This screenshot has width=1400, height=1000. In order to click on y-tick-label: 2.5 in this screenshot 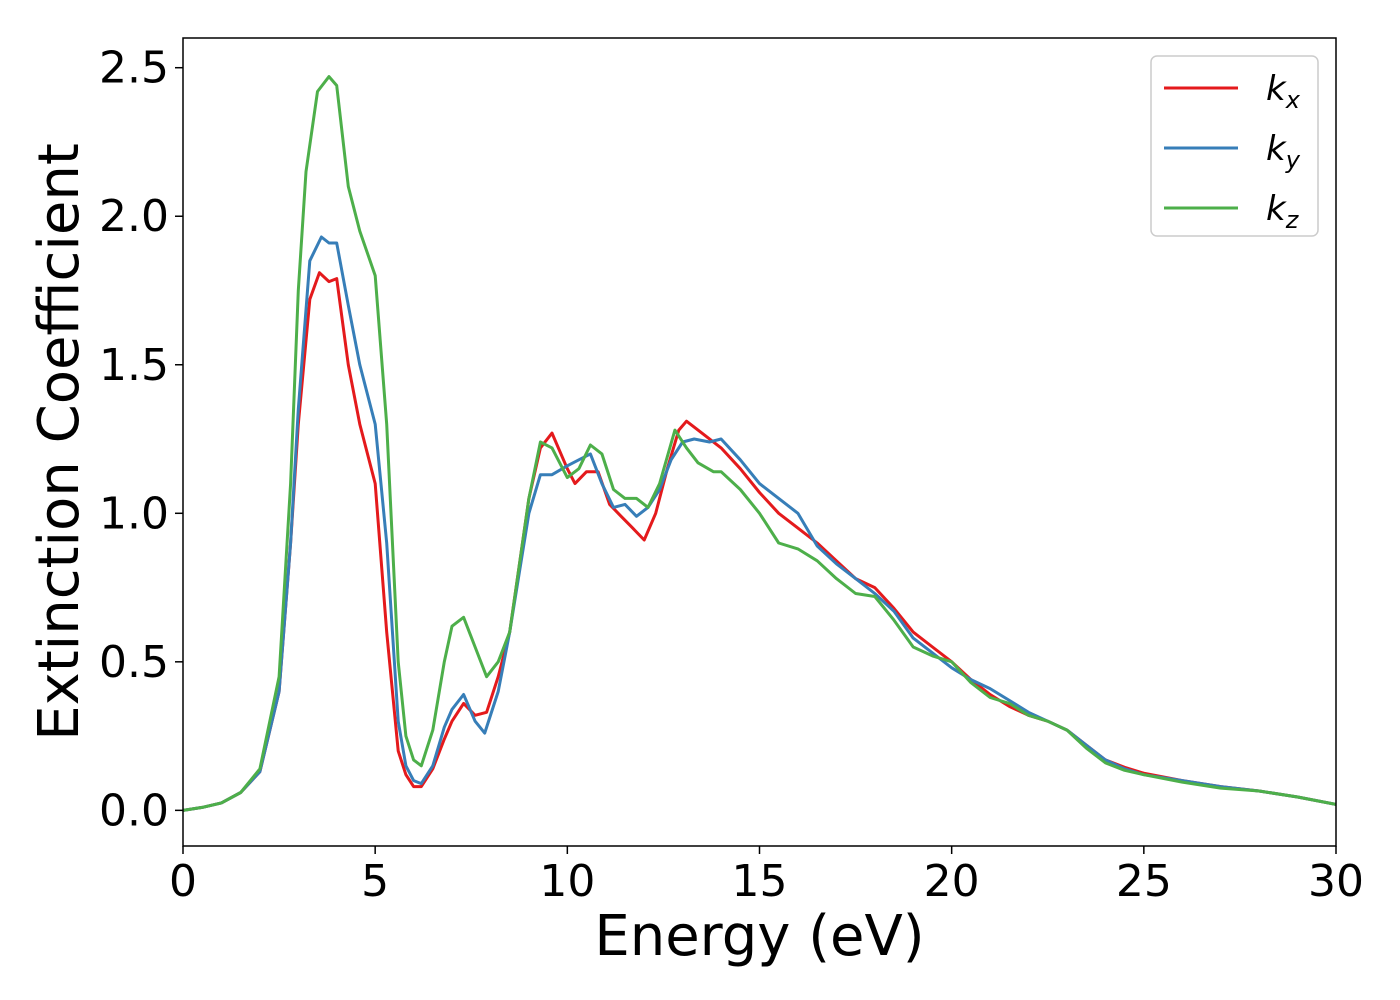, I will do `click(134, 68)`.